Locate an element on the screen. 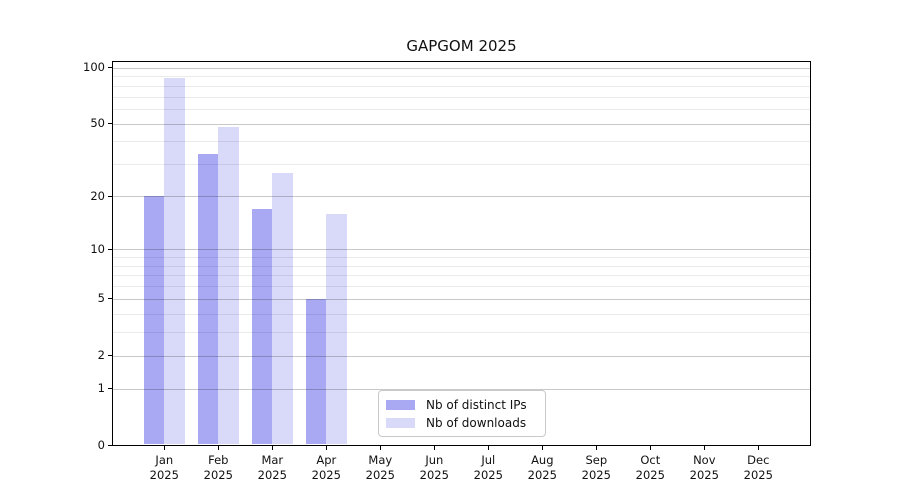 This screenshot has width=900, height=500. bar-jan-nb-of-downloads is located at coordinates (175, 261).